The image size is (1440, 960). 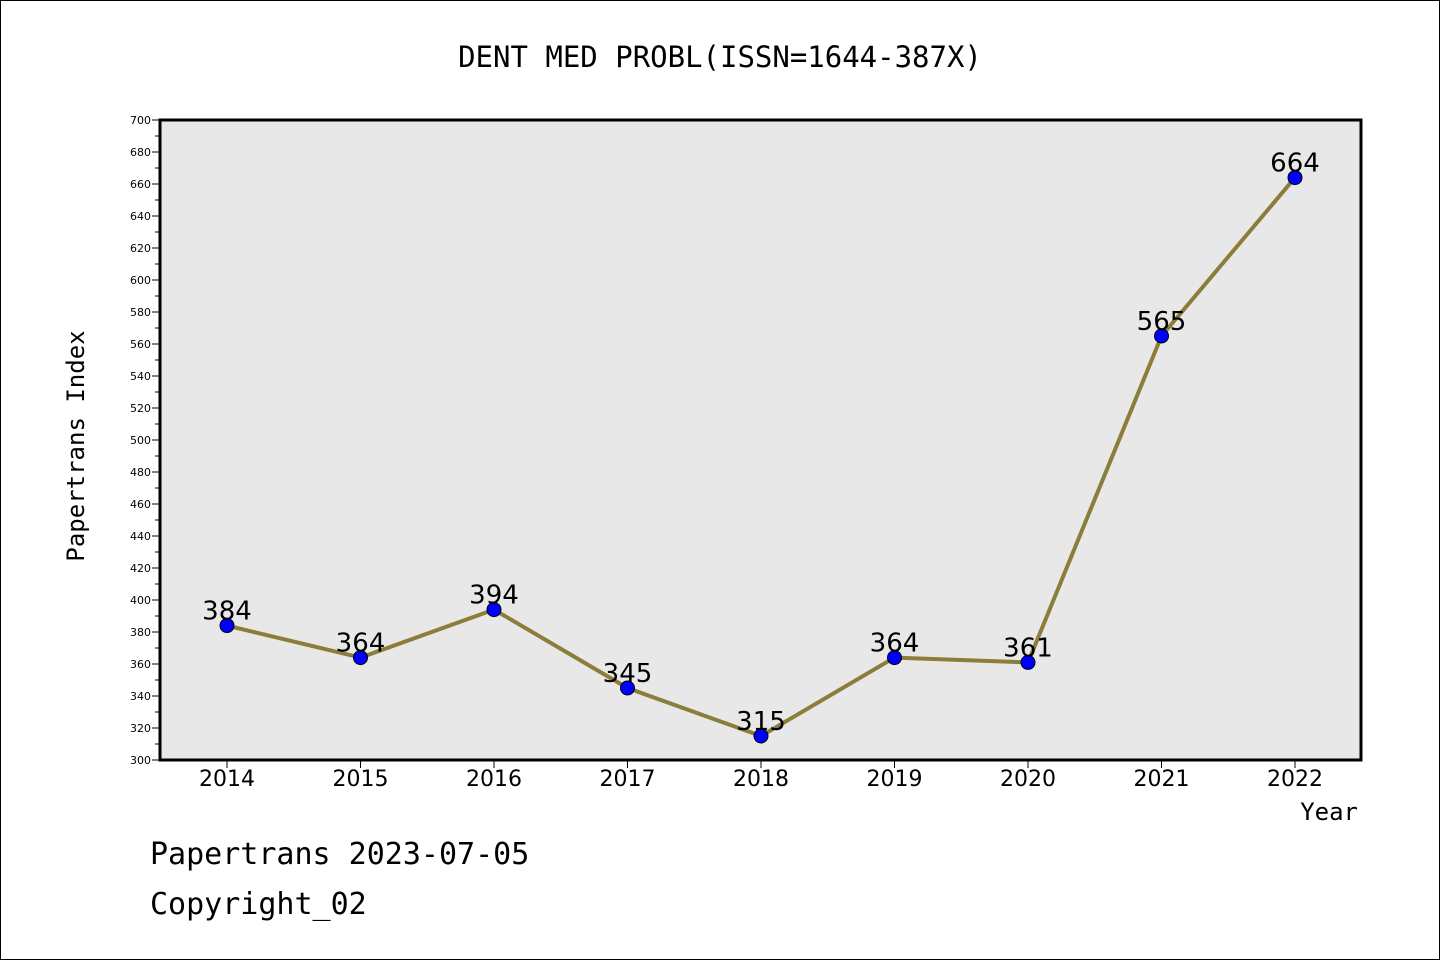 I want to click on y-tick-label: 660, so click(x=140, y=184).